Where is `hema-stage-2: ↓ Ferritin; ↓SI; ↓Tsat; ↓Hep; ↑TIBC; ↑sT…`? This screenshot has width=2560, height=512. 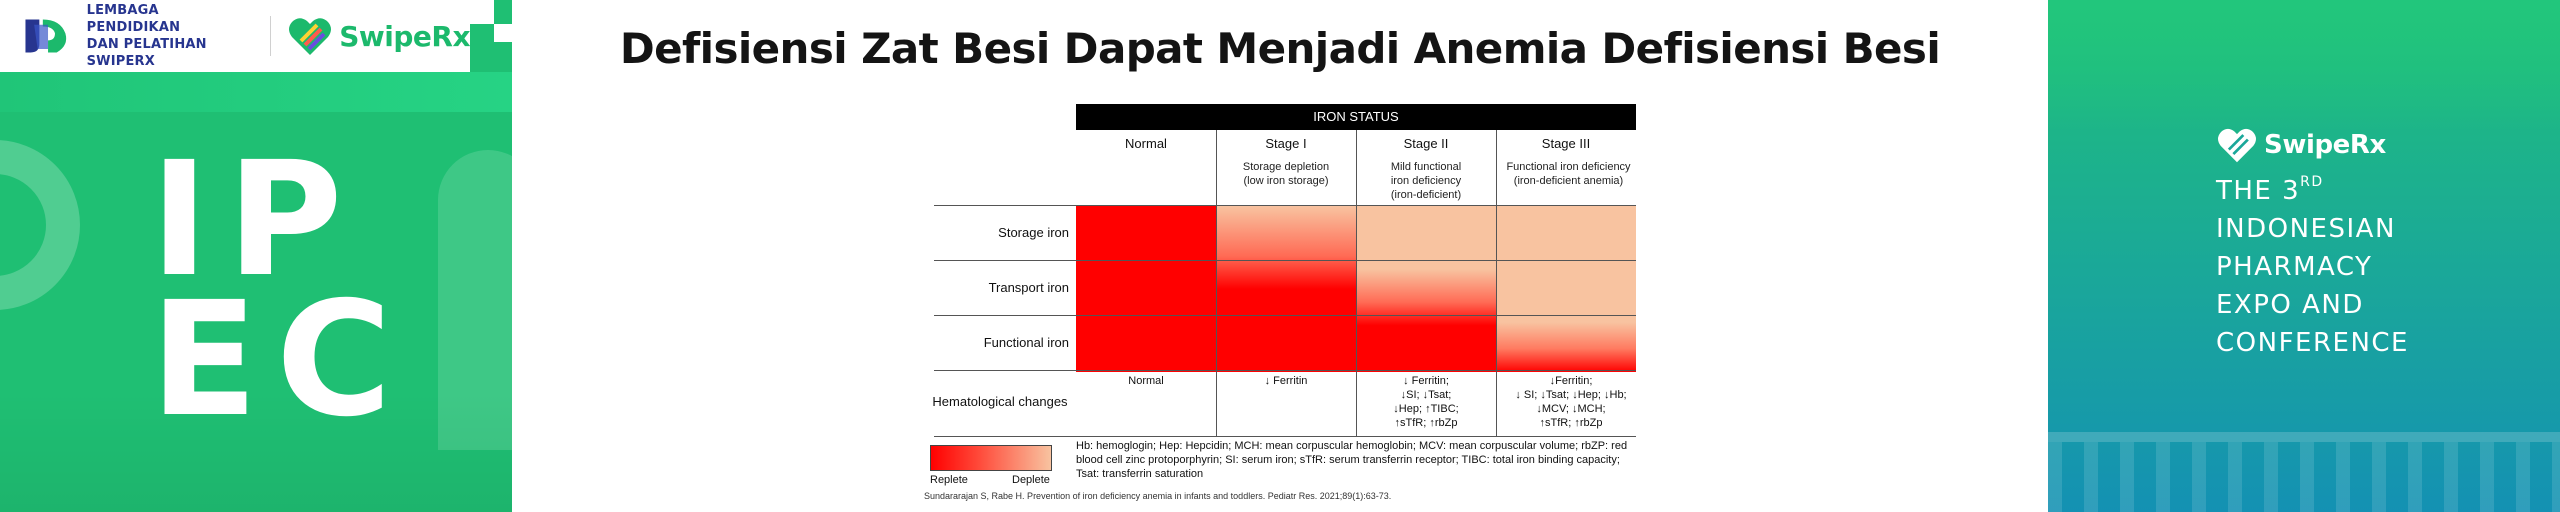
hema-stage-2: ↓ Ferritin; ↓SI; ↓Tsat; ↓Hep; ↑TIBC; ↑sT… is located at coordinates (1426, 402).